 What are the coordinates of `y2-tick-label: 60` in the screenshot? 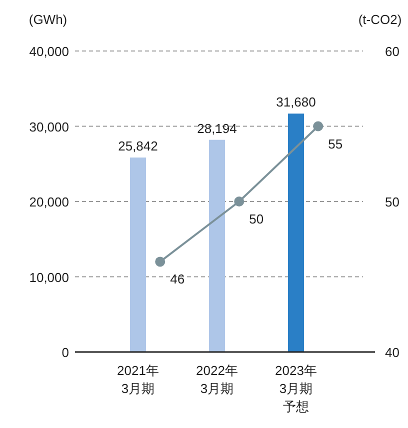 It's located at (392, 51).